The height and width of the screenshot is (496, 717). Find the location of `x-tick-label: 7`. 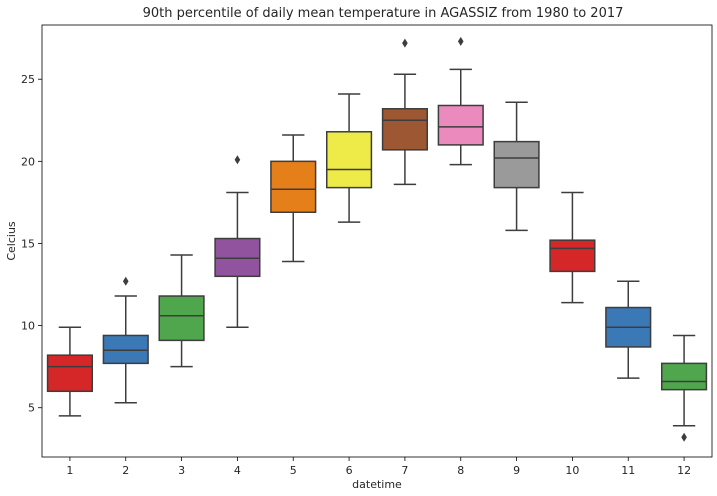

x-tick-label: 7 is located at coordinates (404, 470).